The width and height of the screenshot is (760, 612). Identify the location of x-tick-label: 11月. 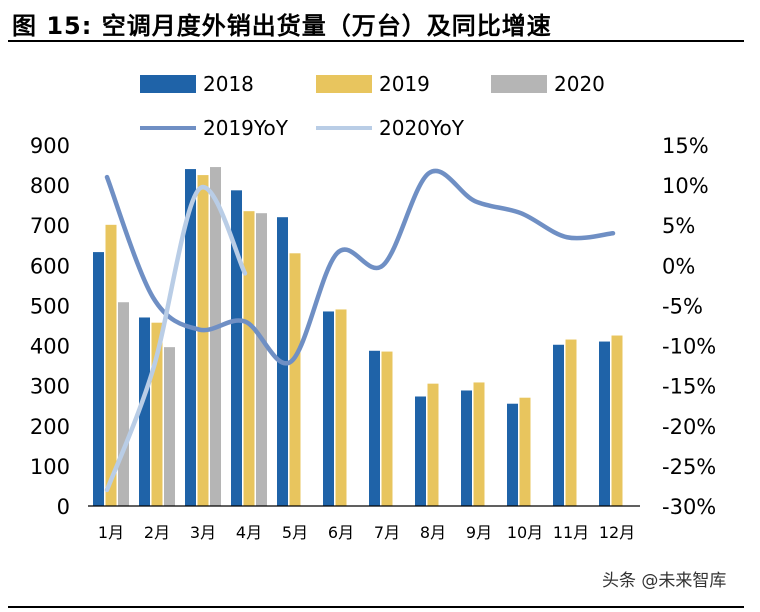
(571, 532).